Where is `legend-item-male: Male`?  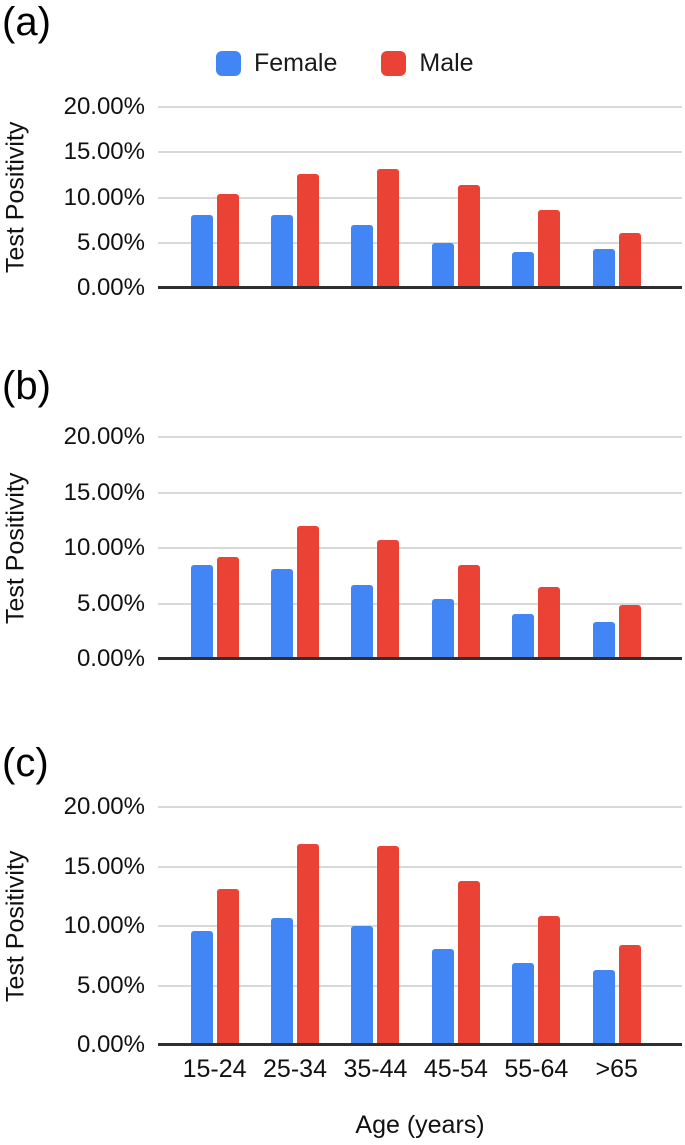
legend-item-male: Male is located at coordinates (427, 63).